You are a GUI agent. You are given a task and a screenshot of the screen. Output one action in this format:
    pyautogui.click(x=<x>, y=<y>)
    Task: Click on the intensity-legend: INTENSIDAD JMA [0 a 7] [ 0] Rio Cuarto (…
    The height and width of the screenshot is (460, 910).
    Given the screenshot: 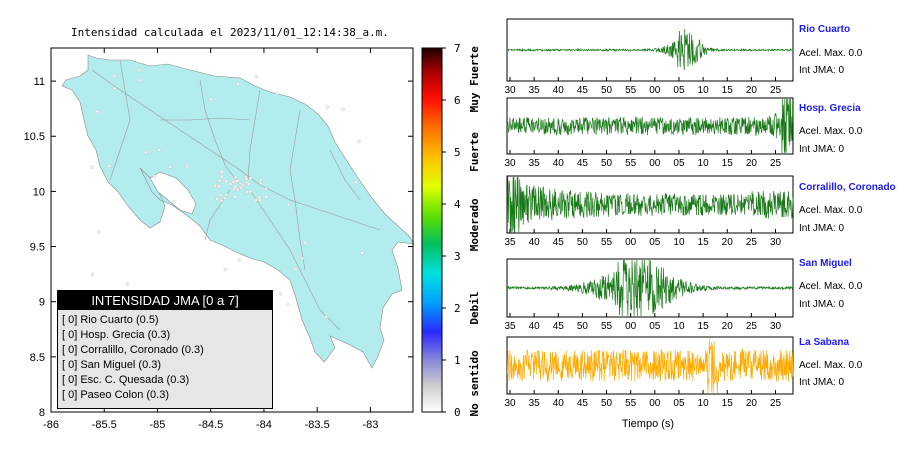 What is the action you would take?
    pyautogui.click(x=165, y=349)
    